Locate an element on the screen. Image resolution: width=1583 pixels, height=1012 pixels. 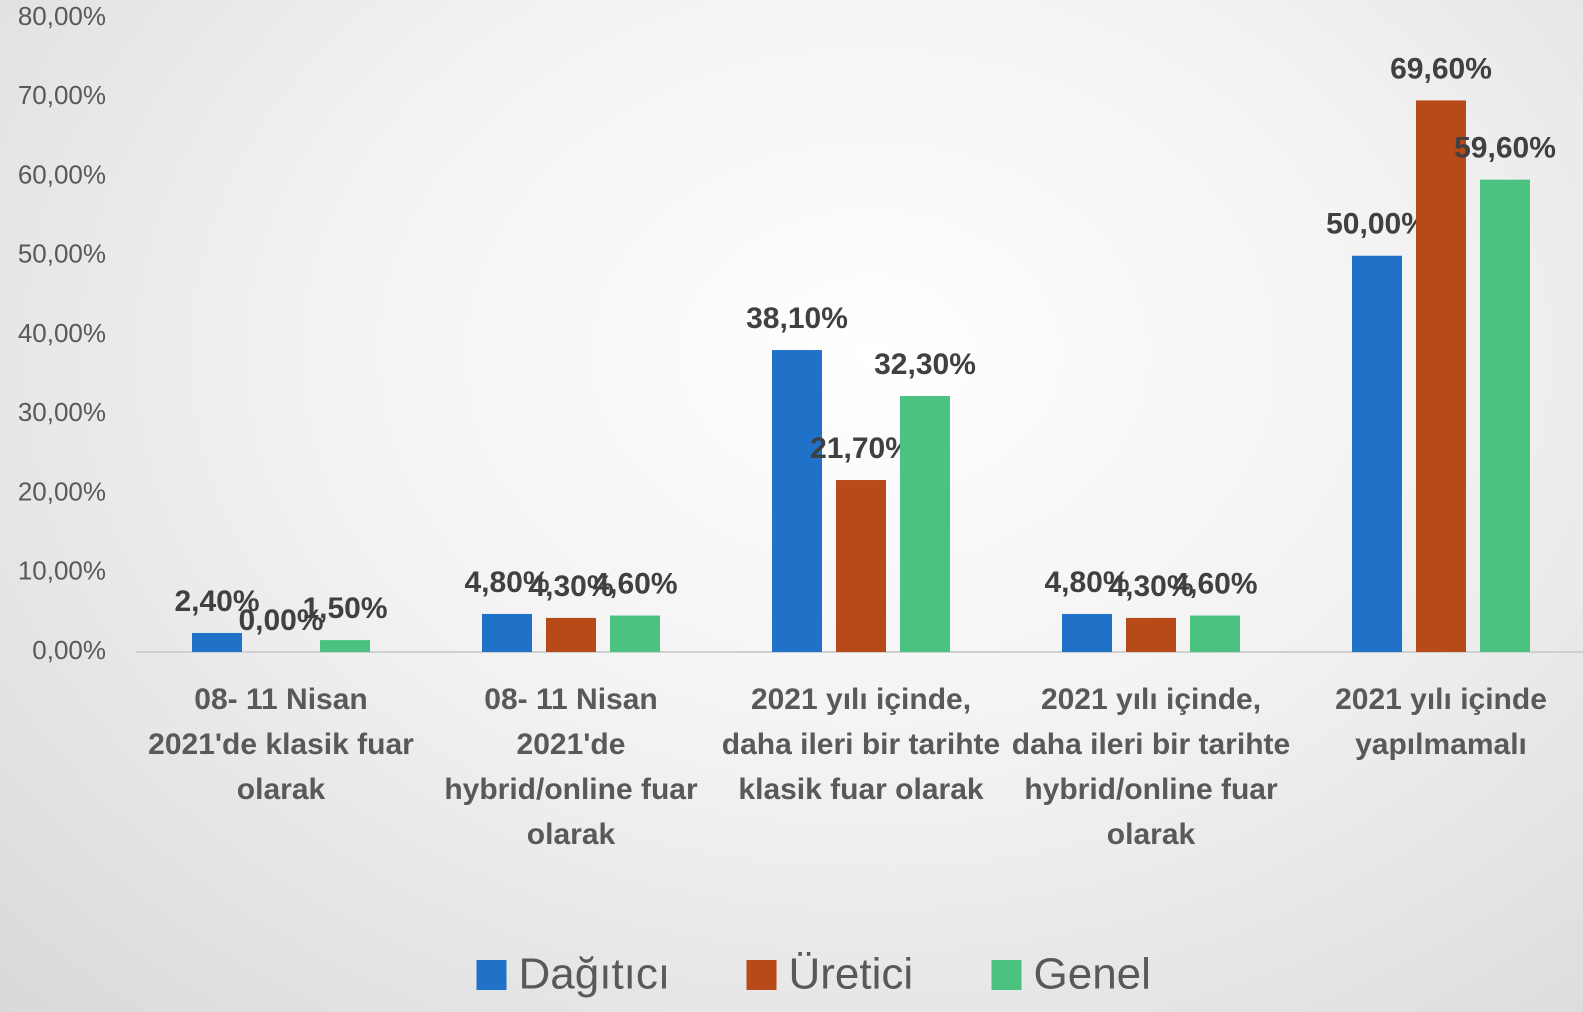
y-tick-label: 40,00% is located at coordinates (62, 333).